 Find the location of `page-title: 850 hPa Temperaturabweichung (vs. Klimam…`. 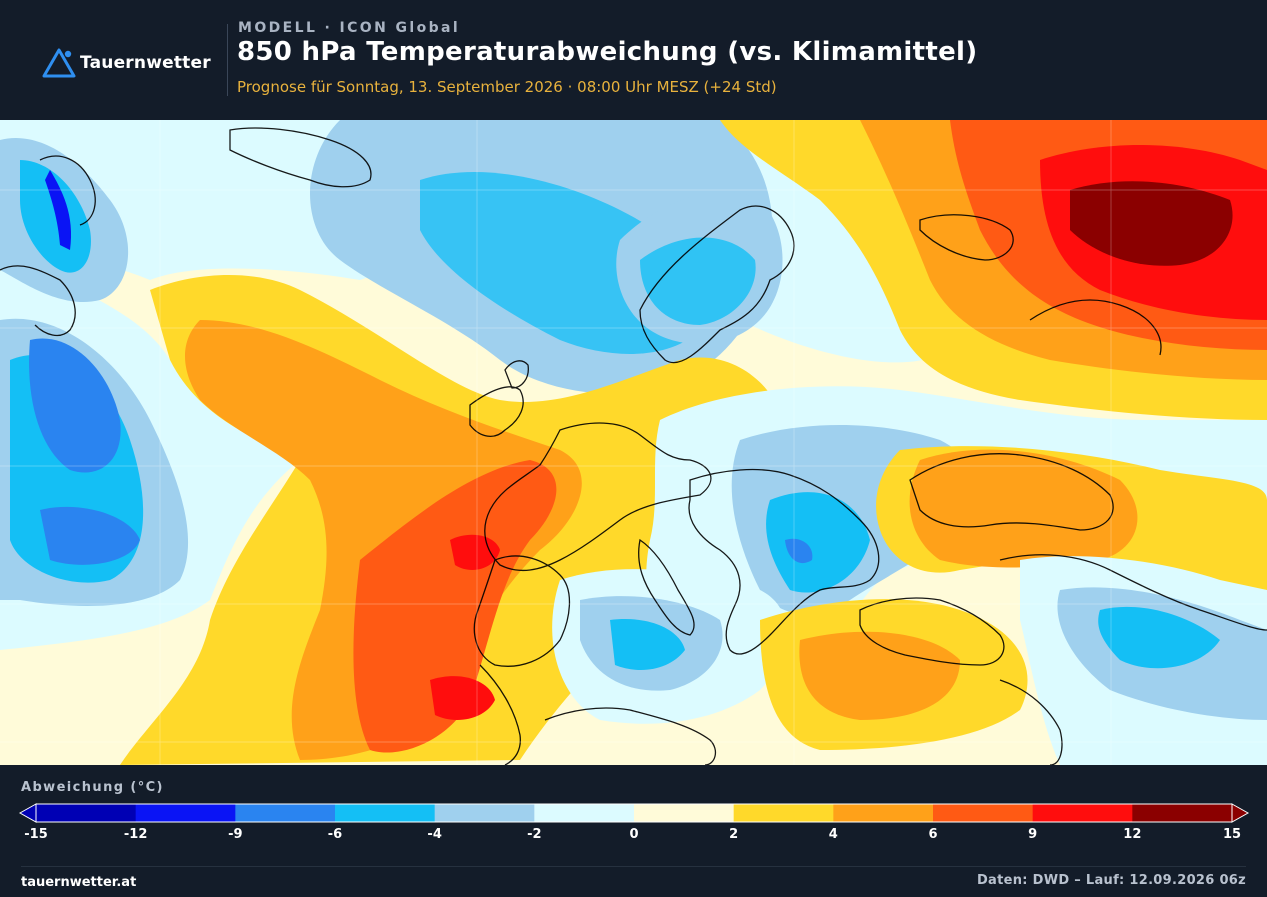

page-title: 850 hPa Temperaturabweichung (vs. Klimam… is located at coordinates (607, 52).